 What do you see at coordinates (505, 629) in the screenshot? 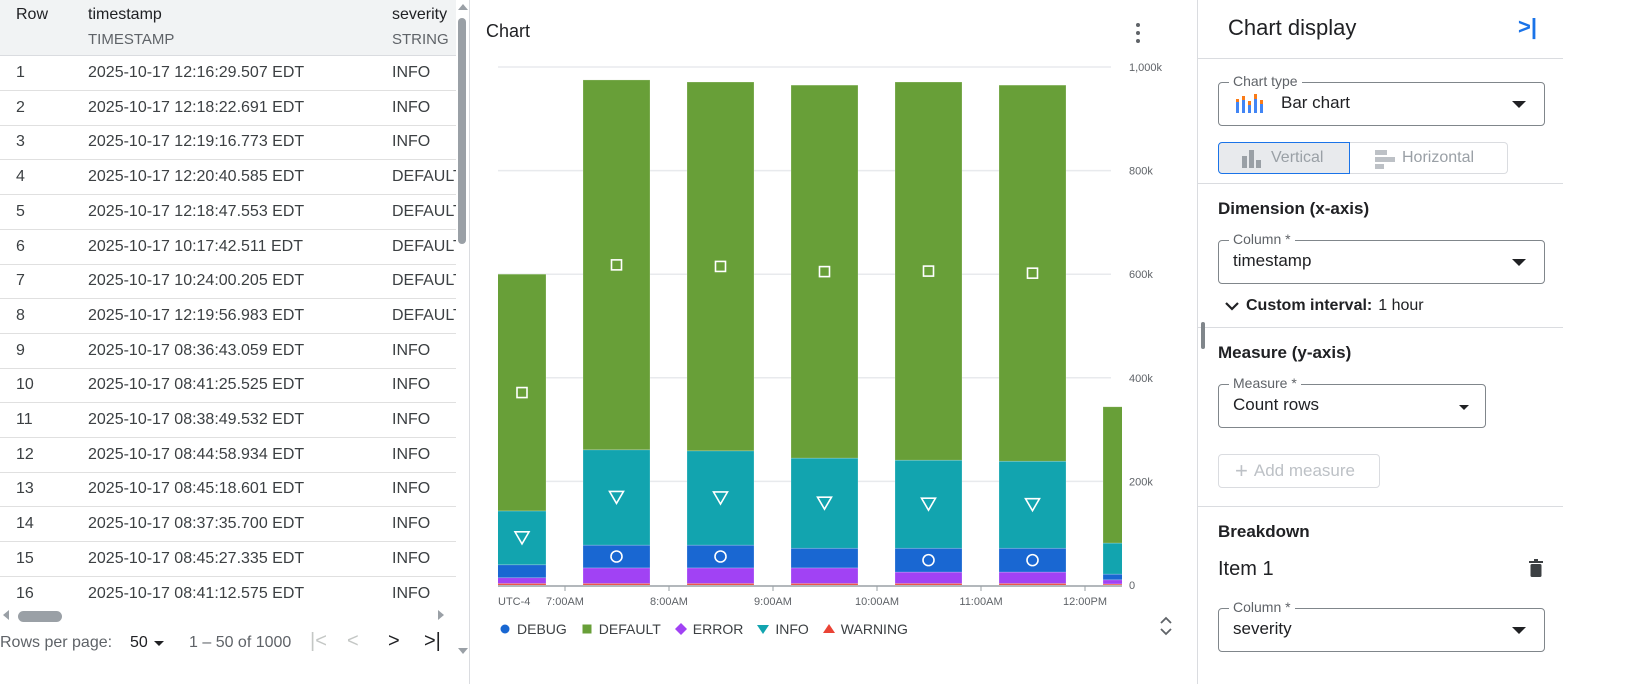
I see `circle-icon` at bounding box center [505, 629].